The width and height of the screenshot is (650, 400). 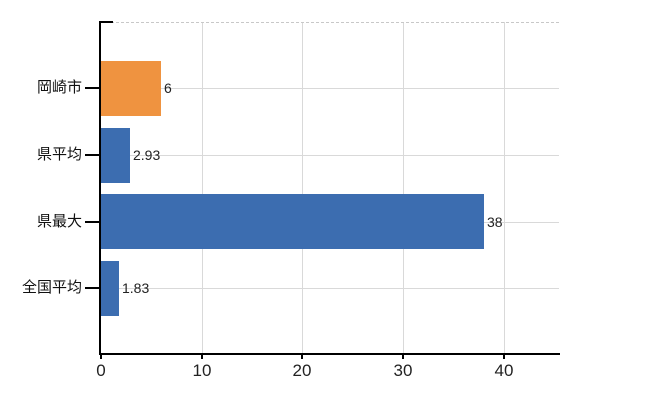 What do you see at coordinates (495, 222) in the screenshot?
I see `bar-value-label: 38` at bounding box center [495, 222].